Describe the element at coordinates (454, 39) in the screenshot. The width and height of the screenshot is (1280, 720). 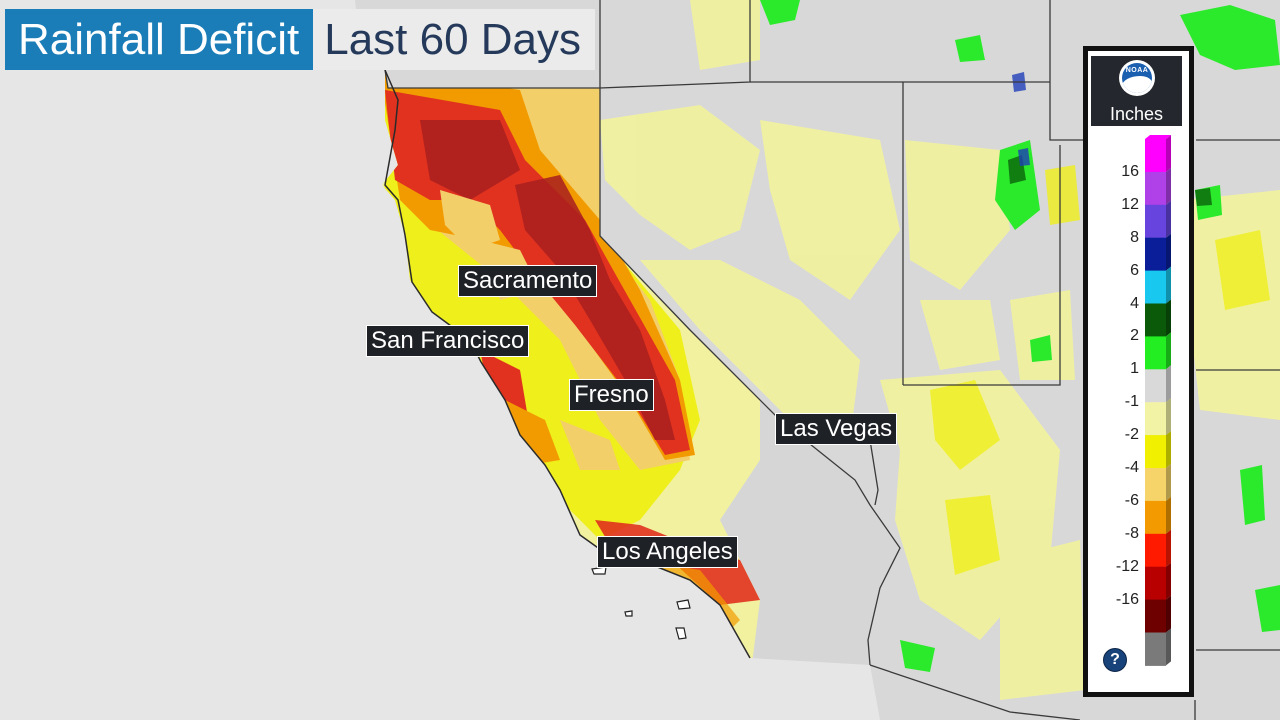
I see `map-subtitle: Last 60 Days` at that location.